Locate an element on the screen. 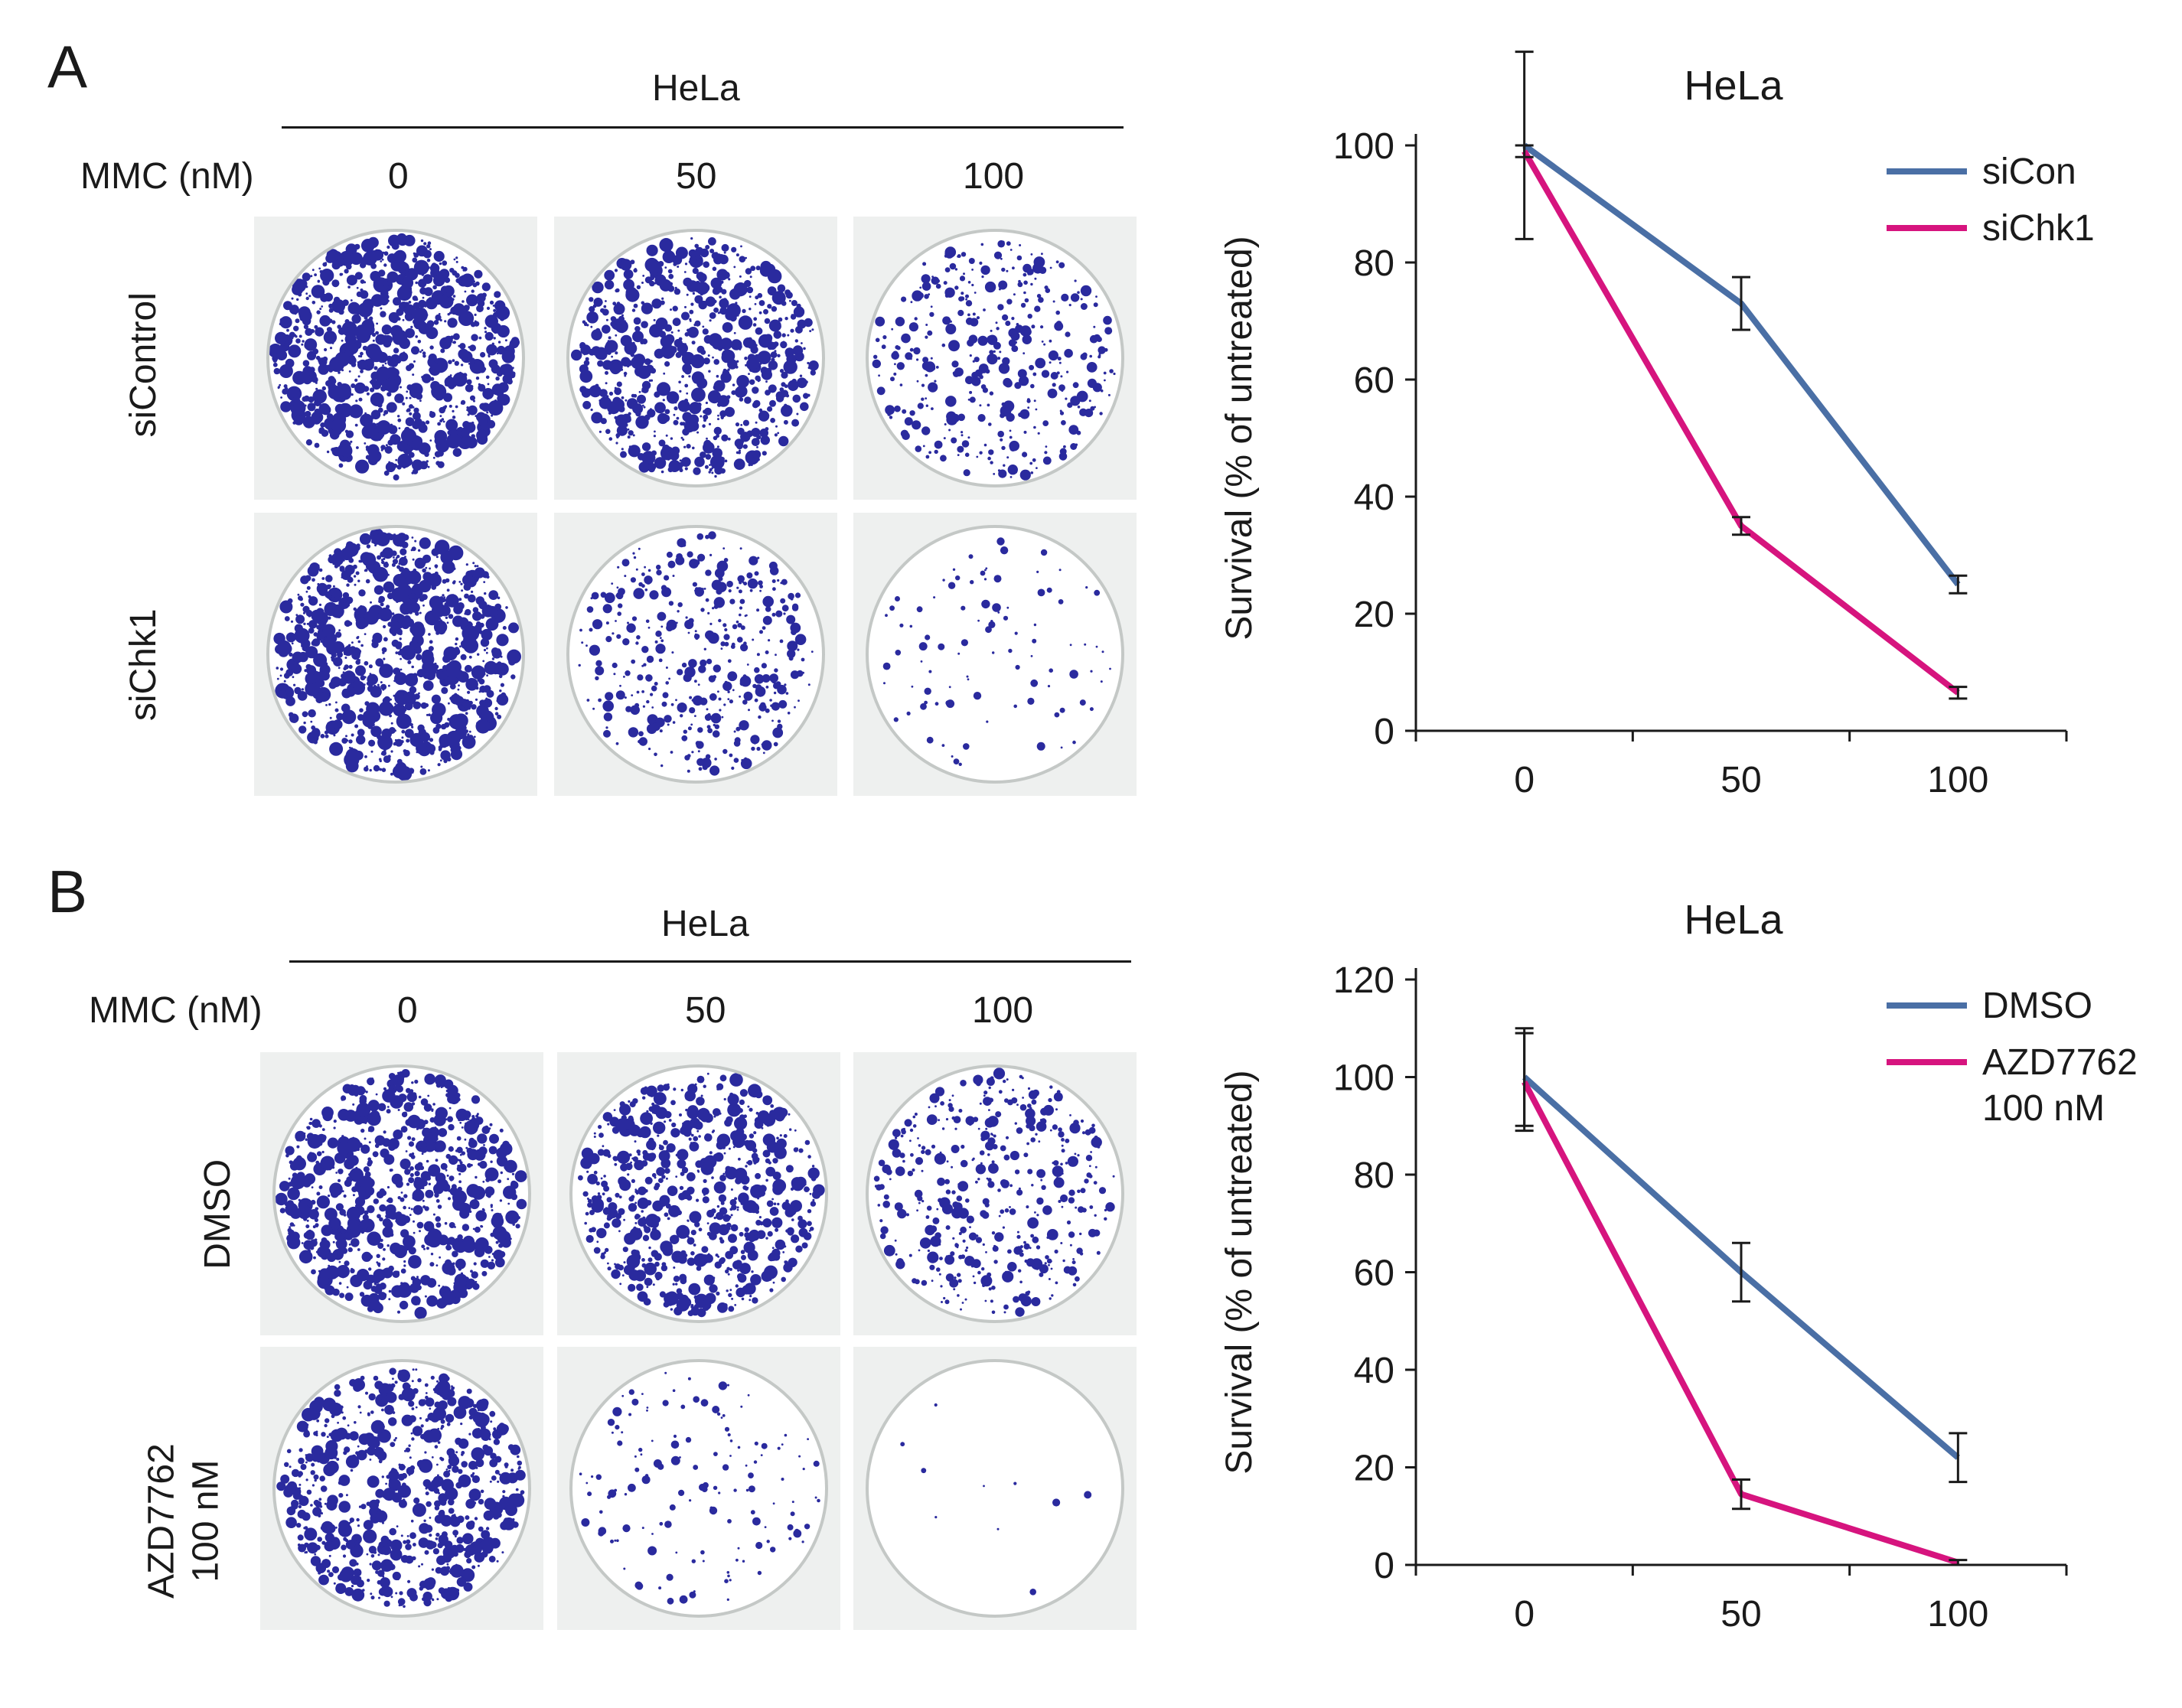 Image resolution: width=2182 pixels, height=1708 pixels. legend-label: DMSO is located at coordinates (2037, 1006).